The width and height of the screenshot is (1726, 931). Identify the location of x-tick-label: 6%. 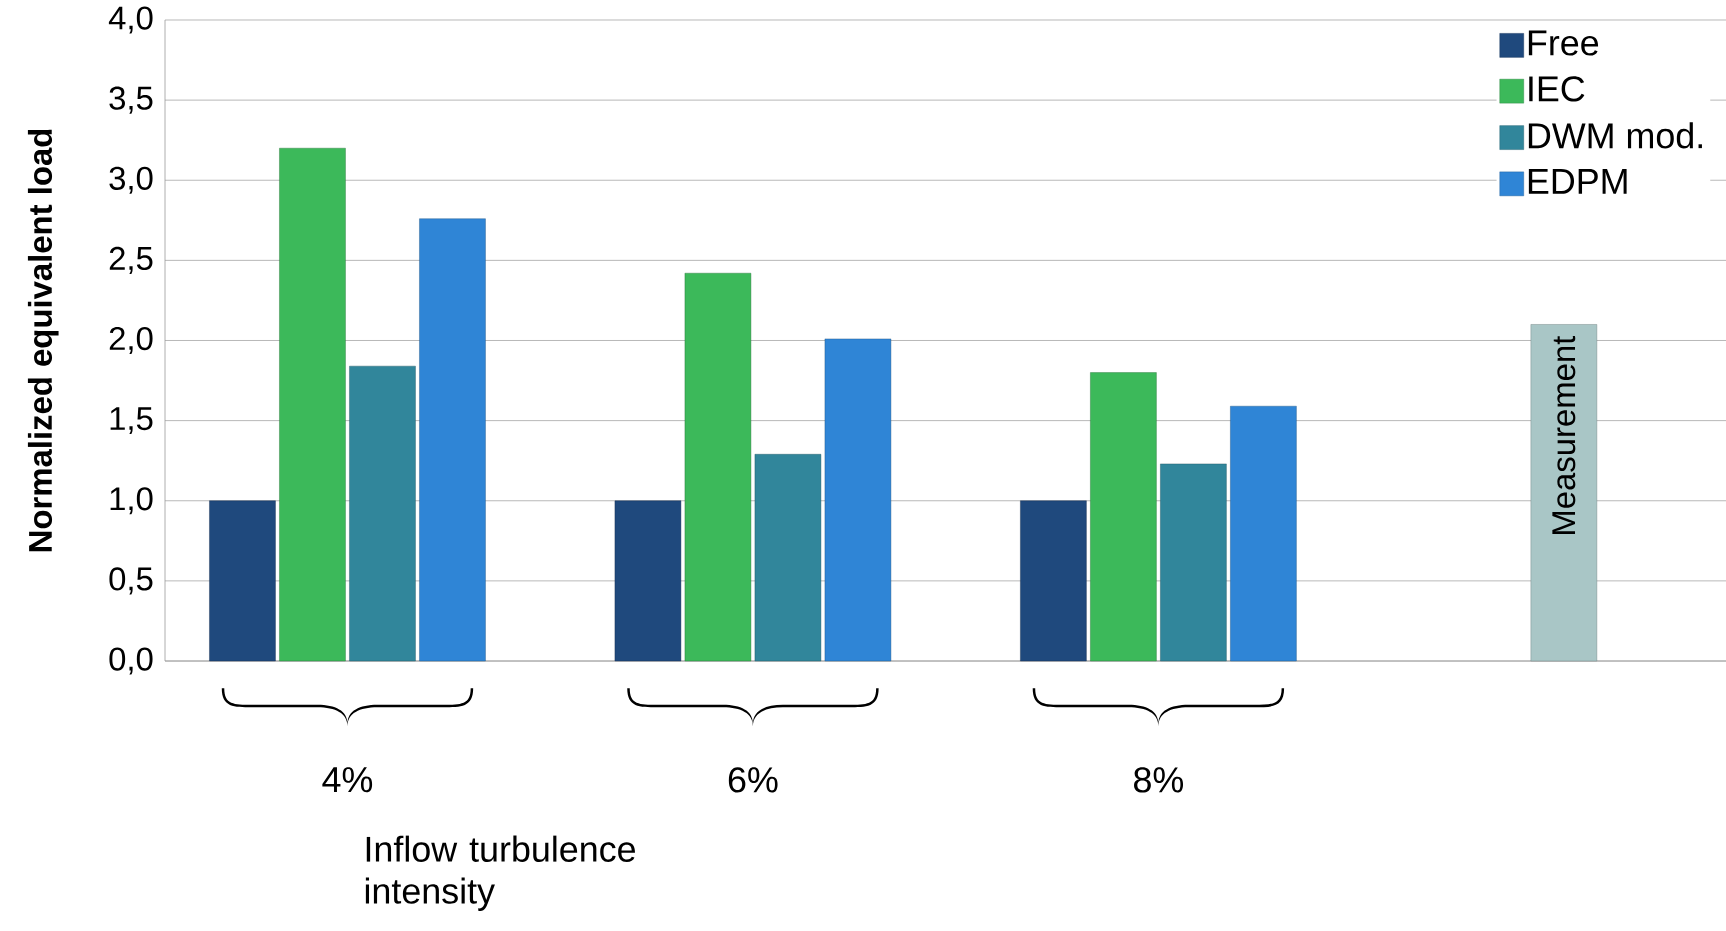
(753, 780).